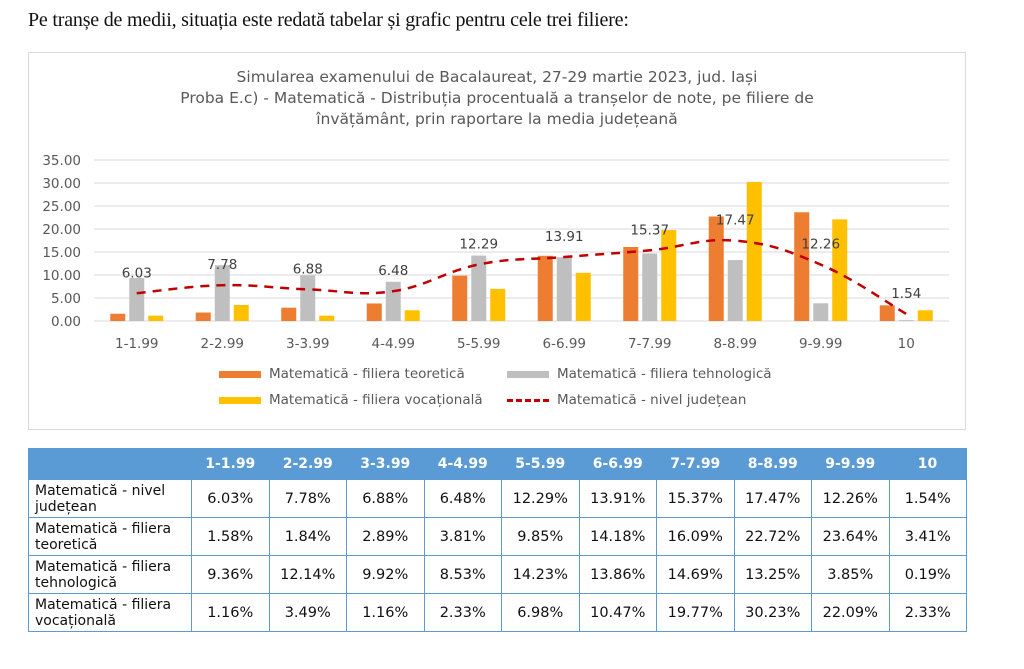 This screenshot has width=1024, height=669. Describe the element at coordinates (540, 536) in the screenshot. I see `table-cell: 9.85%` at that location.